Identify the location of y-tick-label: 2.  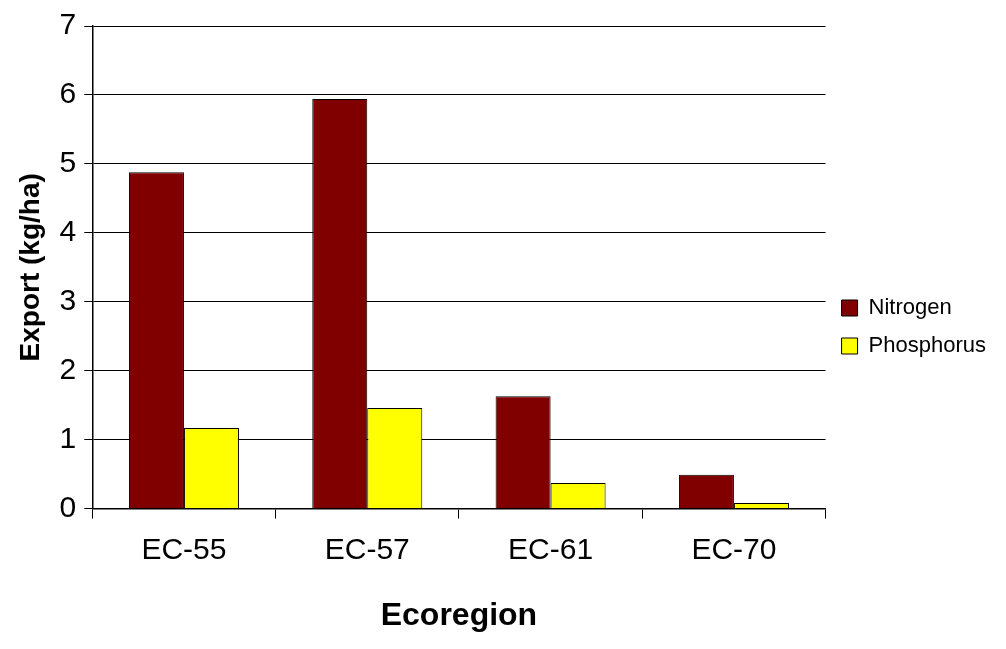
(68, 368).